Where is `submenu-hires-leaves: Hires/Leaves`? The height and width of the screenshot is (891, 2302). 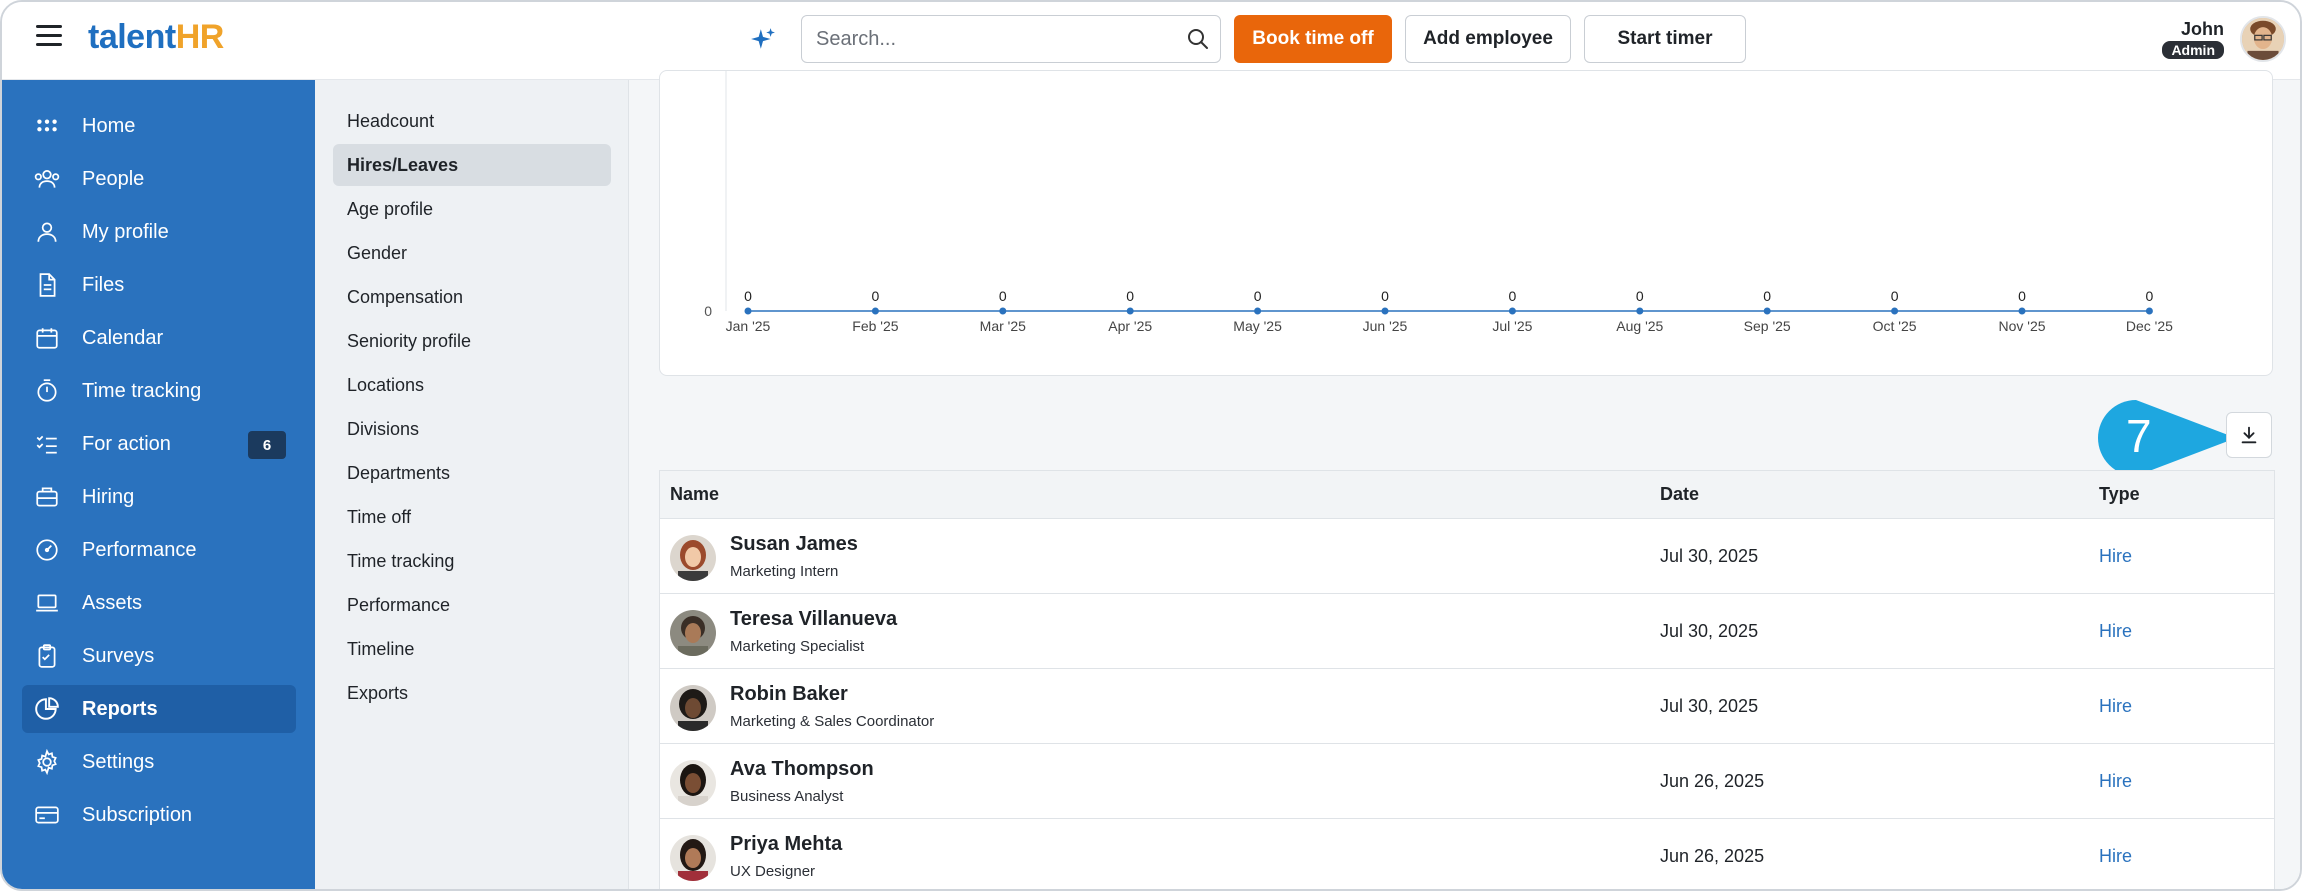
submenu-hires-leaves: Hires/Leaves is located at coordinates (472, 165).